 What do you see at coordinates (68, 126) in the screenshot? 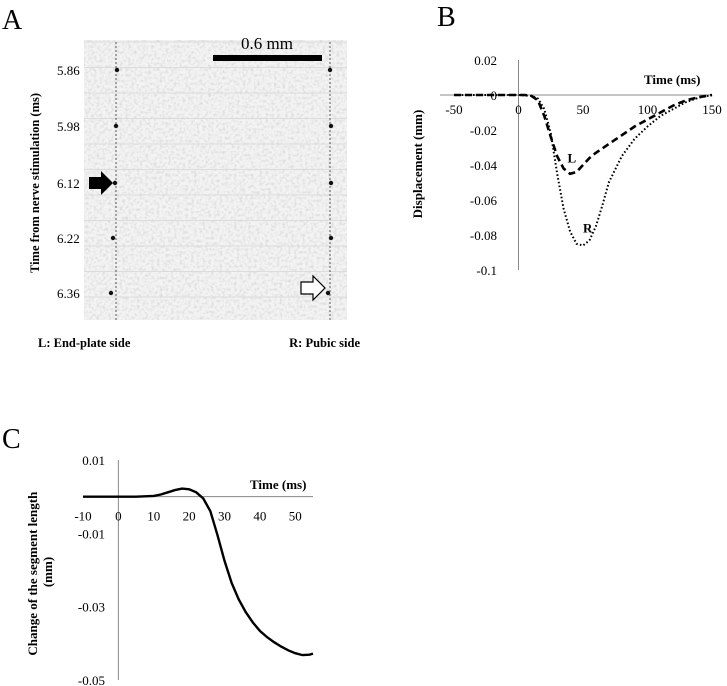
I see `frame-time-label: 5.98` at bounding box center [68, 126].